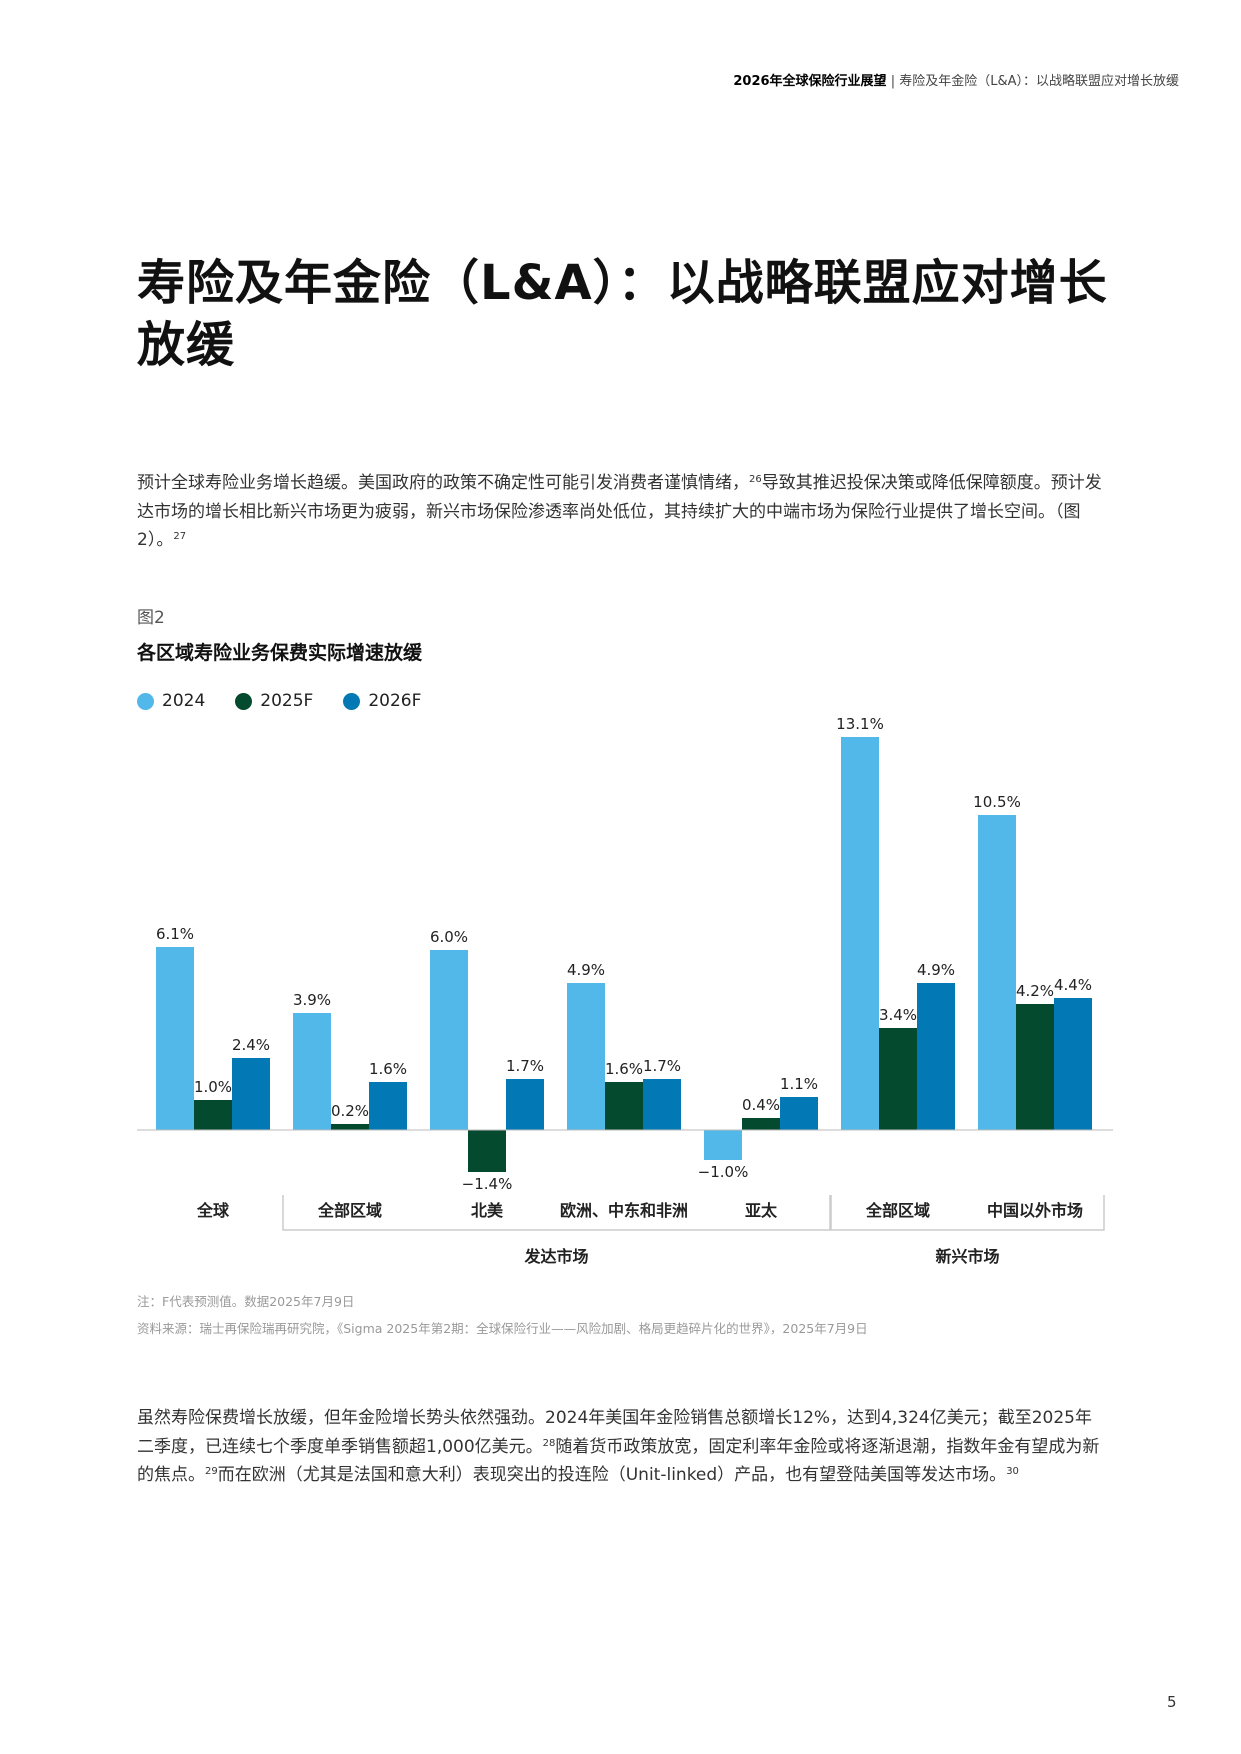  I want to click on legend-item: 2024, so click(171, 701).